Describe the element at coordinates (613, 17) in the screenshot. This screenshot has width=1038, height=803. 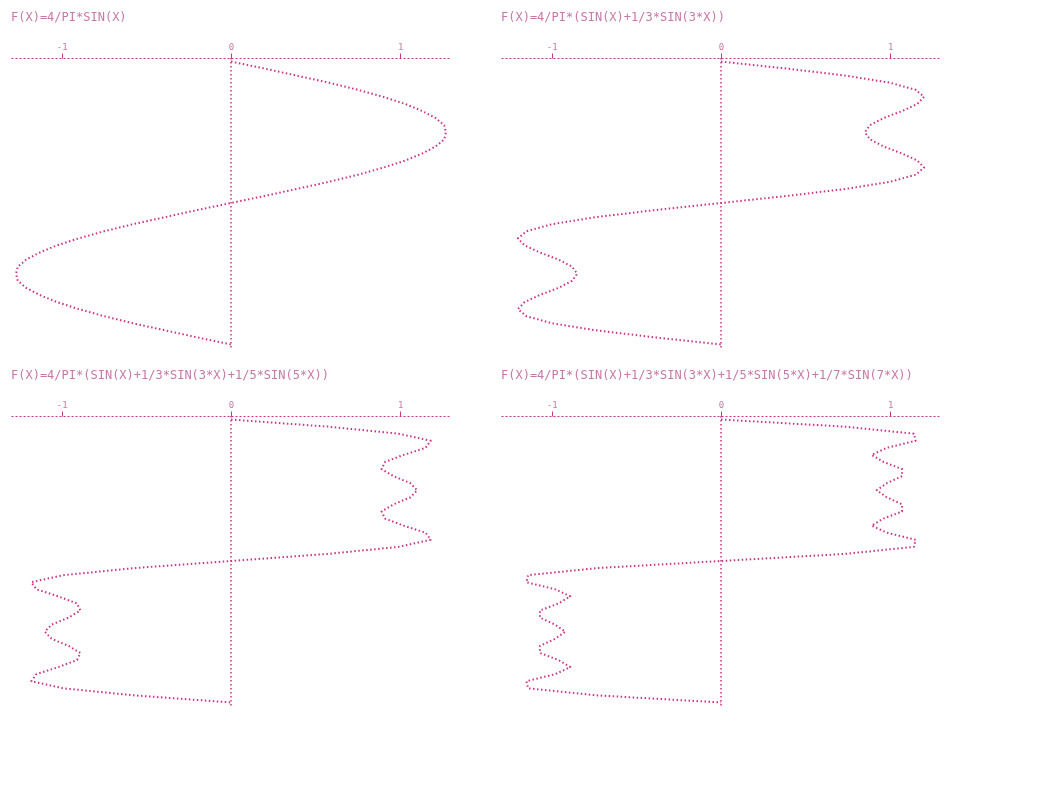
I see `chart-title: F(X)=4/PI*(SIN(X)+1/3*SIN(3*X))` at that location.